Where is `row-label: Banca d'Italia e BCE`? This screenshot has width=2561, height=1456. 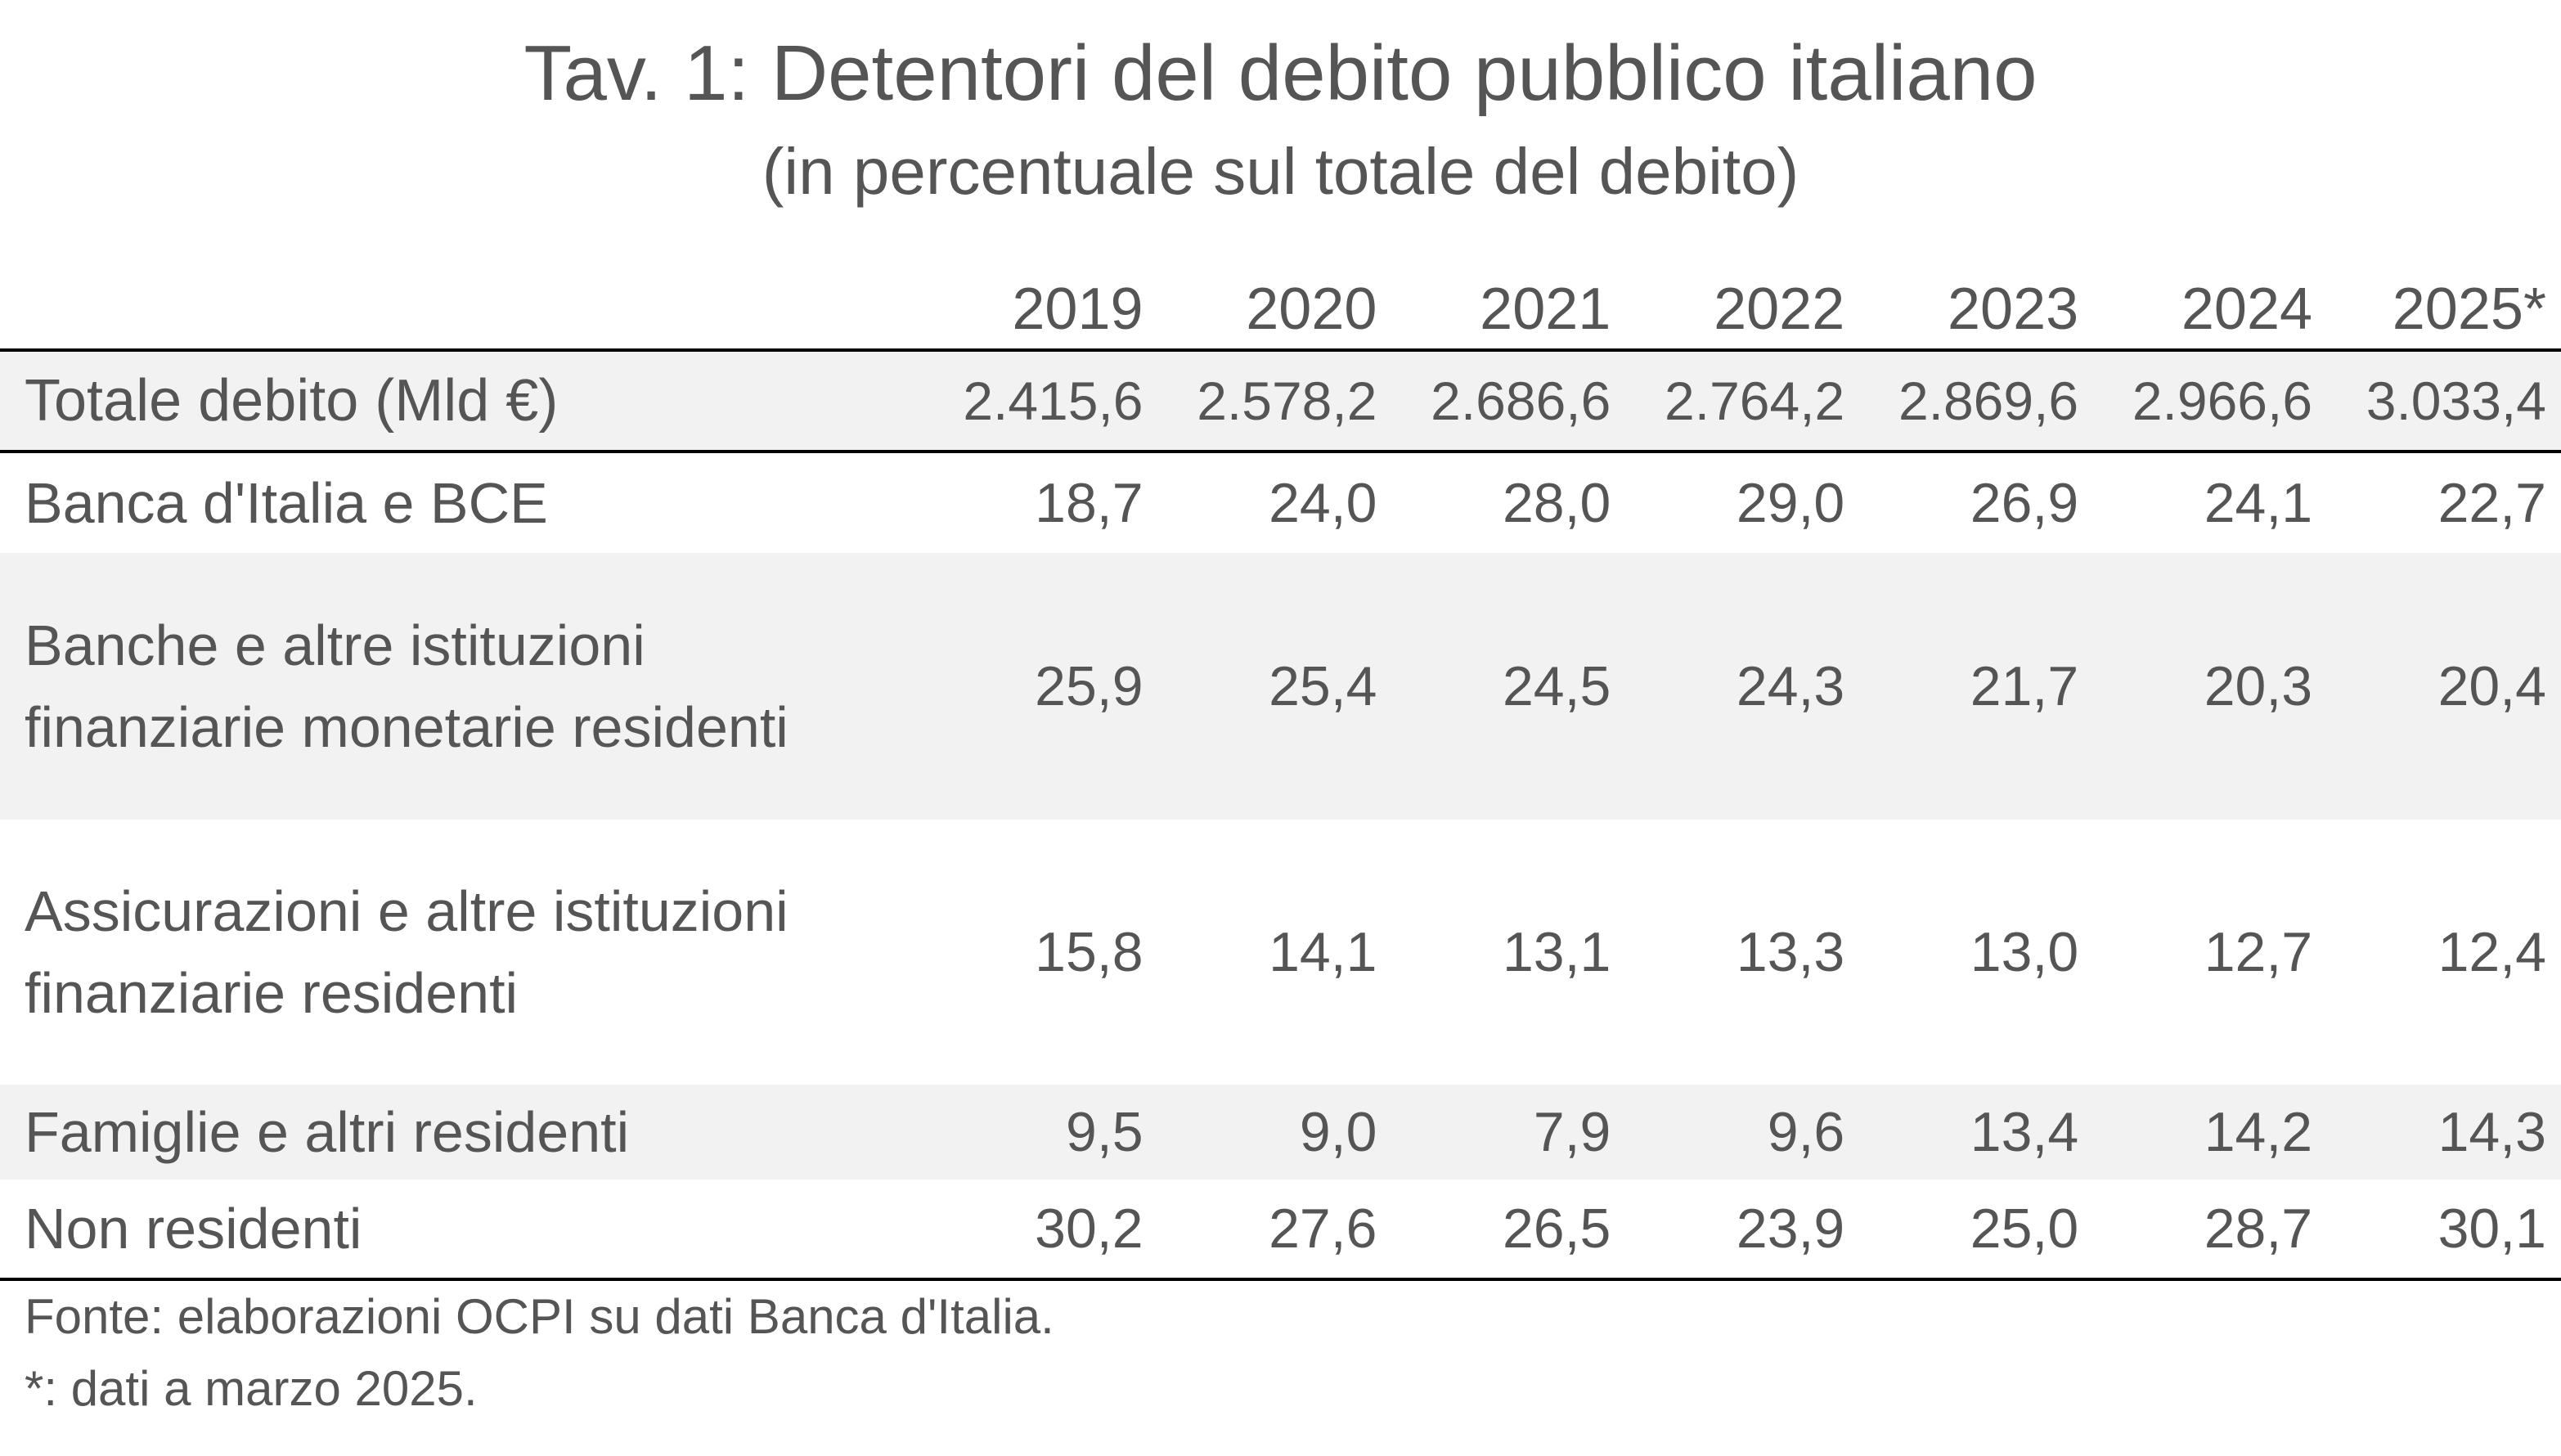 row-label: Banca d'Italia e BCE is located at coordinates (462, 503).